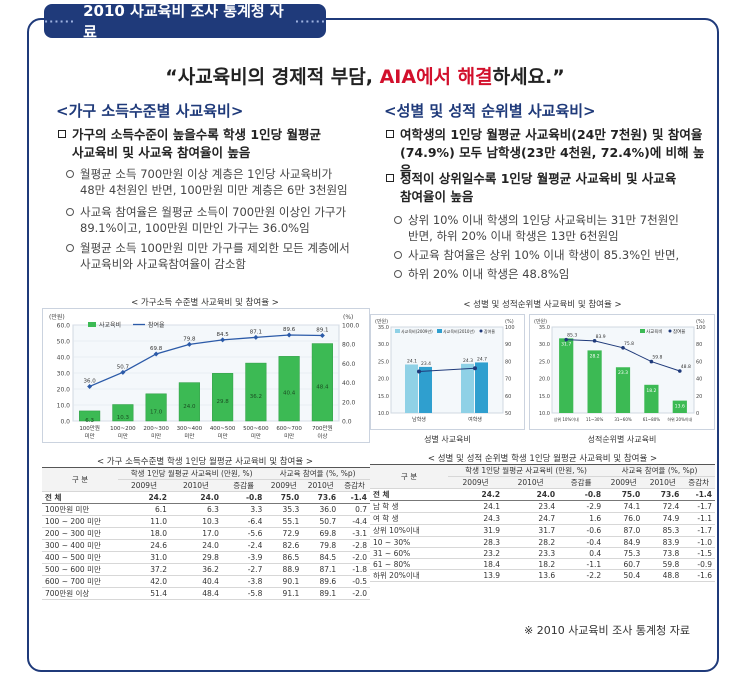 This screenshot has height=681, width=730. What do you see at coordinates (144, 557) in the screenshot?
I see `table-cell: 31.0` at bounding box center [144, 557].